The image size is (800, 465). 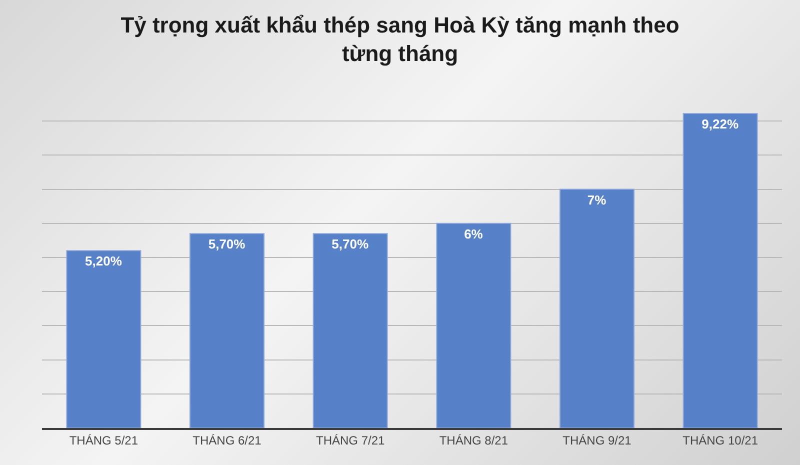 I want to click on data-label: 6%, so click(x=474, y=234).